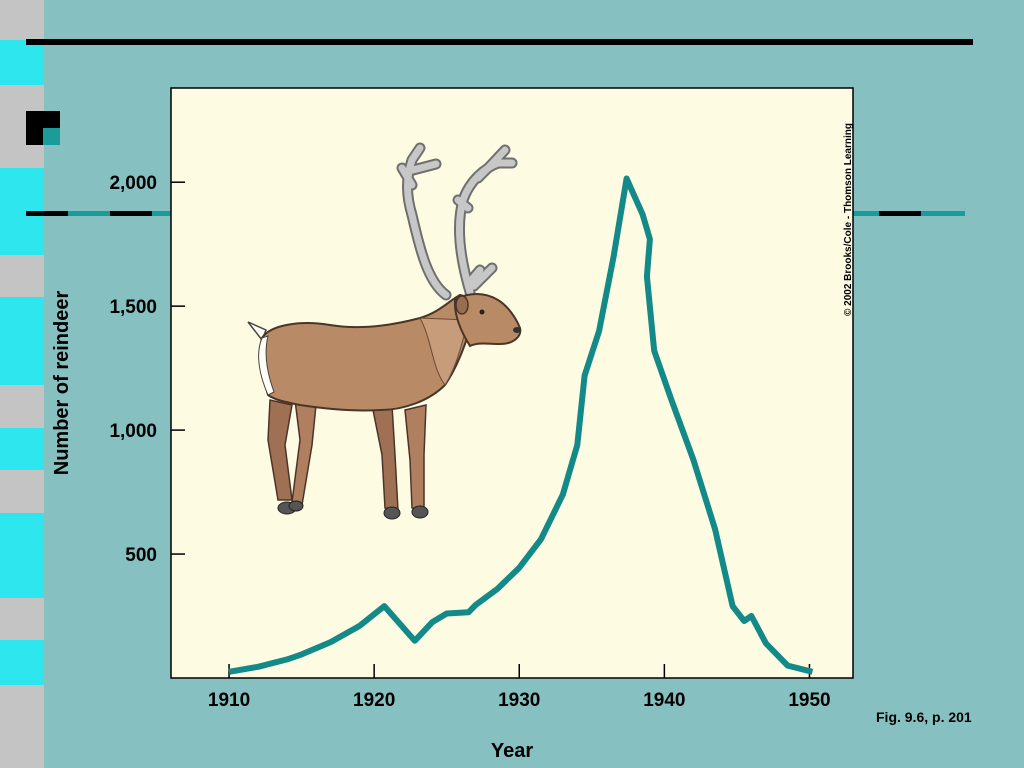  Describe the element at coordinates (809, 700) in the screenshot. I see `x-tick-label: 1950` at that location.